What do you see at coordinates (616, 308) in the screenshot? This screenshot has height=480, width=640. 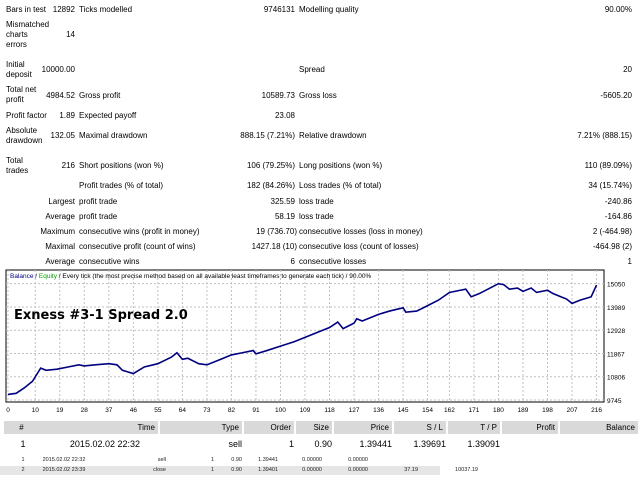 I see `y-tick-label: 13989` at bounding box center [616, 308].